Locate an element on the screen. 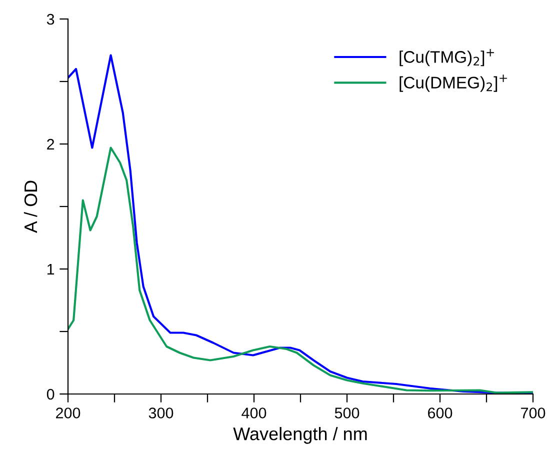  legend-label: [Cu(TMG)$_{2}$]$^{+}$ is located at coordinates (447, 57).